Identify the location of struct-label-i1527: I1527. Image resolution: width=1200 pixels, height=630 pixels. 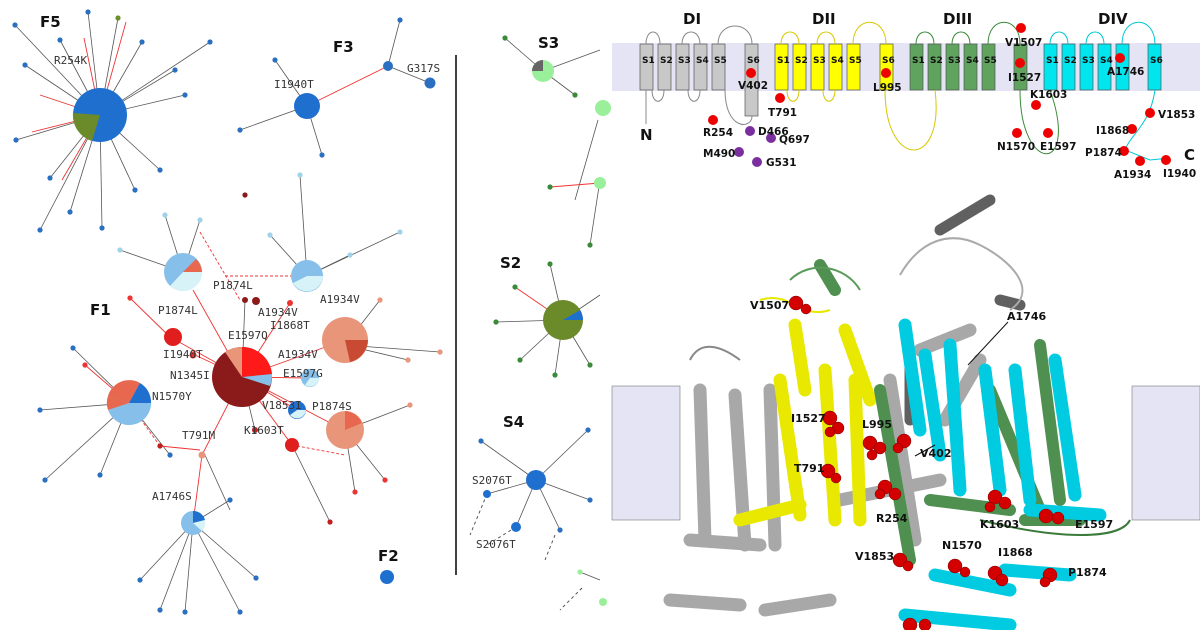
(808, 418).